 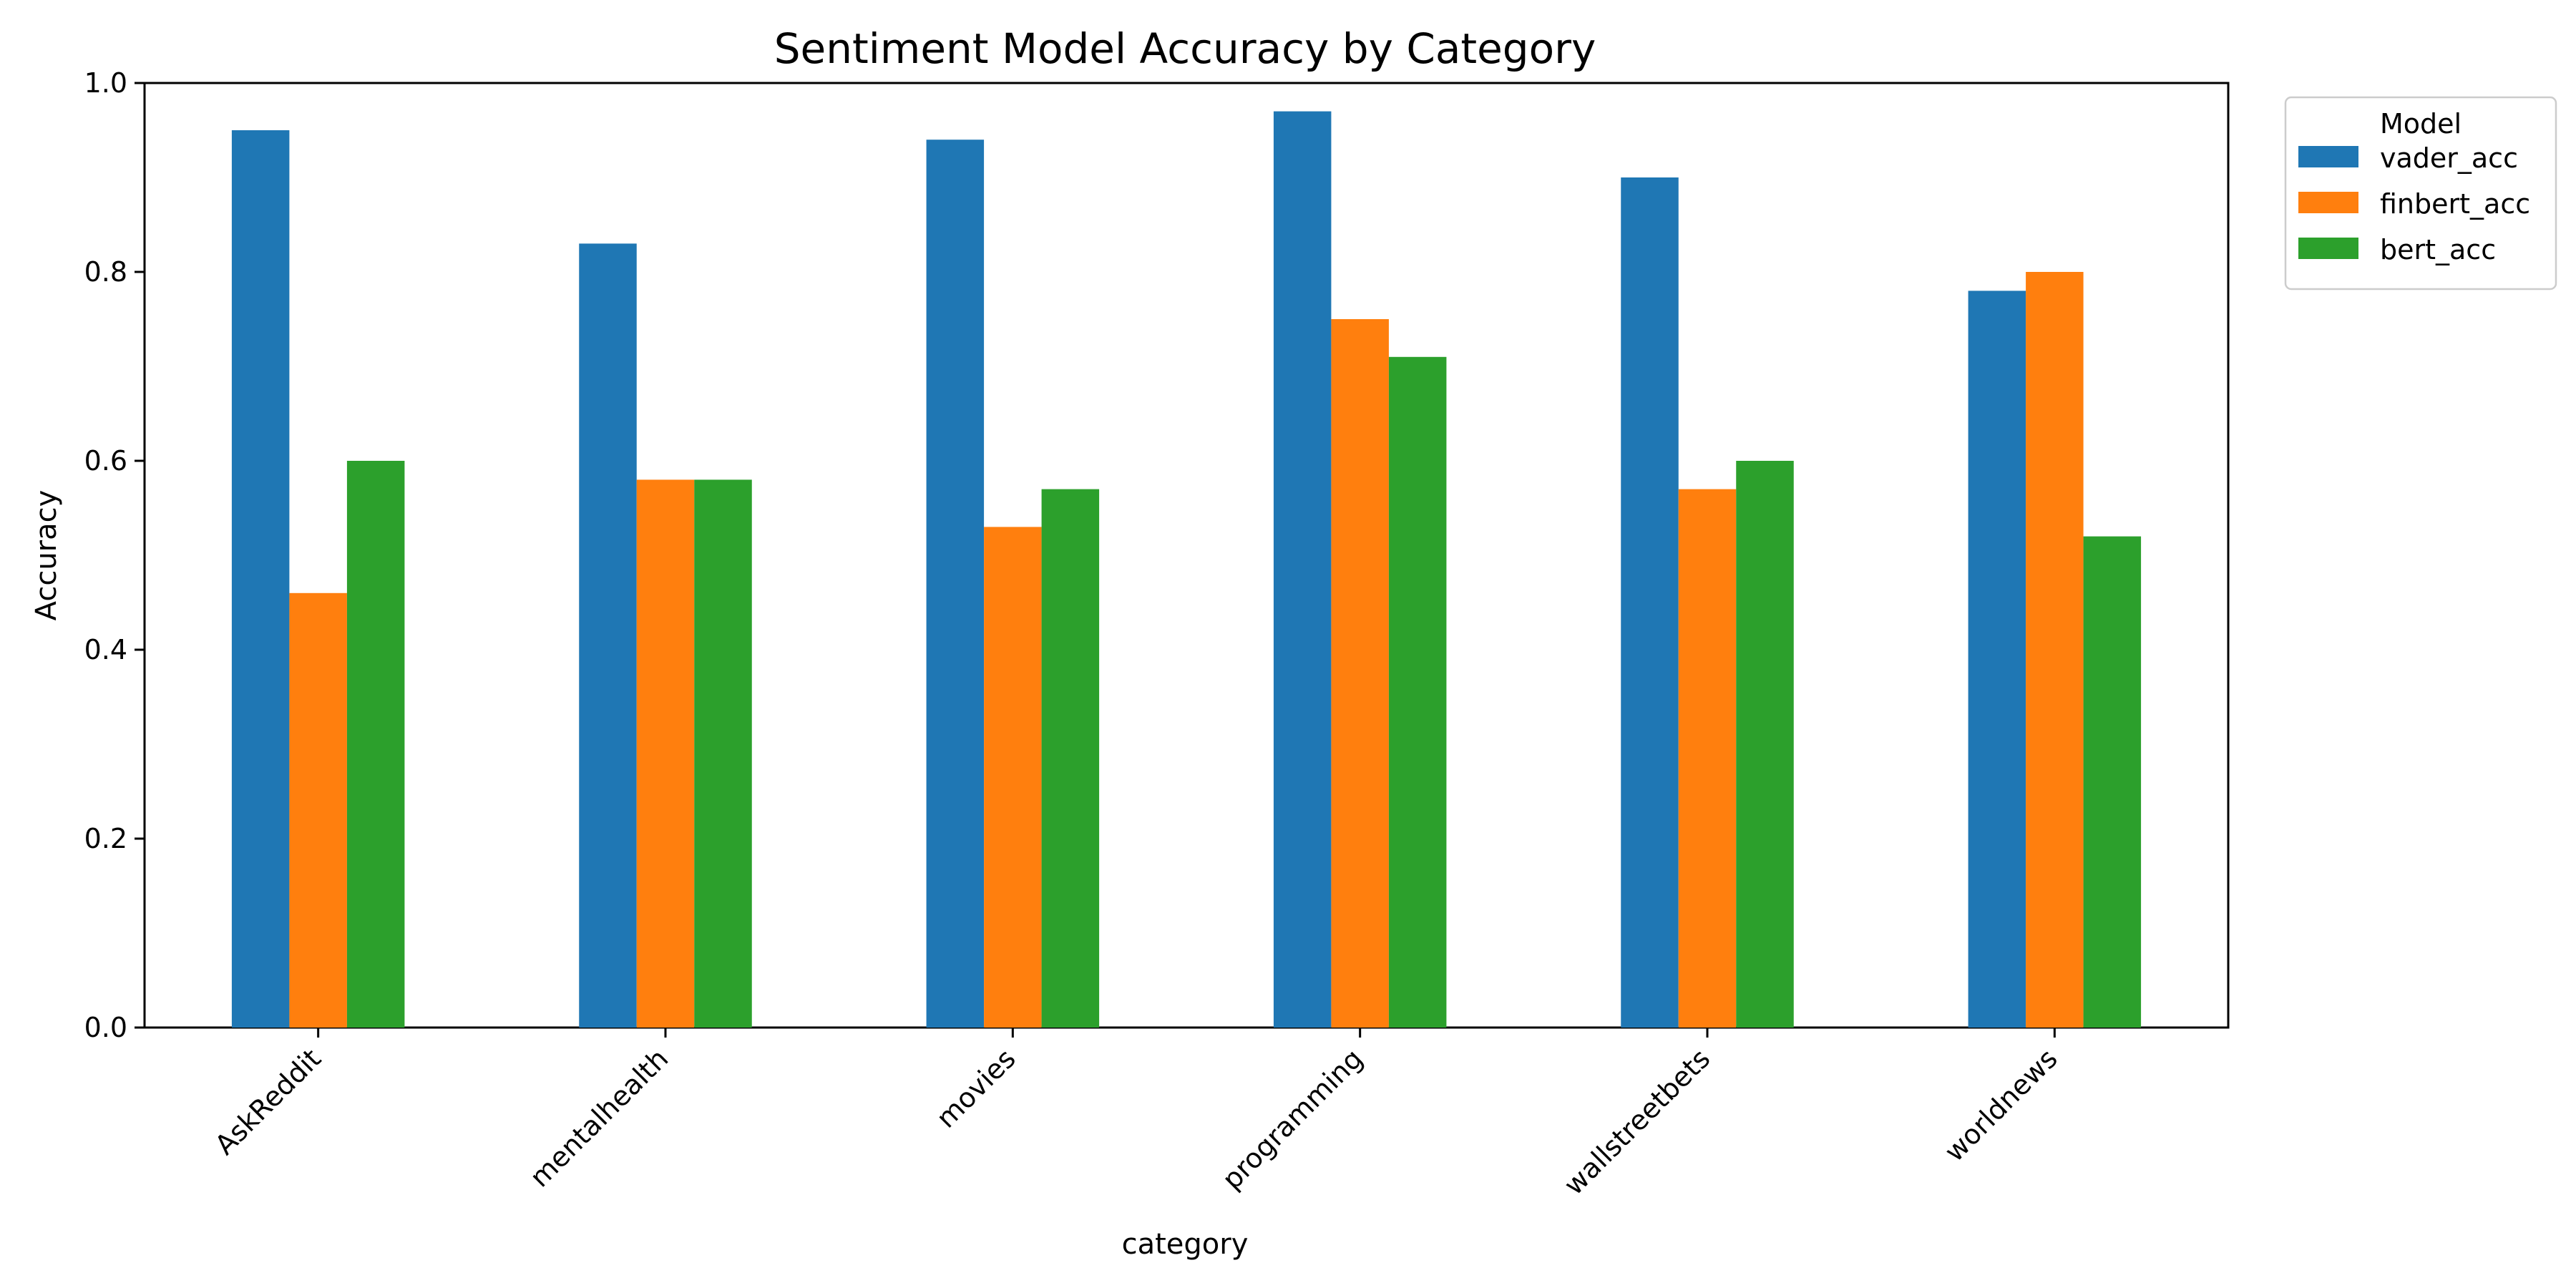 What do you see at coordinates (976, 1088) in the screenshot?
I see `x-tick-label: movies` at bounding box center [976, 1088].